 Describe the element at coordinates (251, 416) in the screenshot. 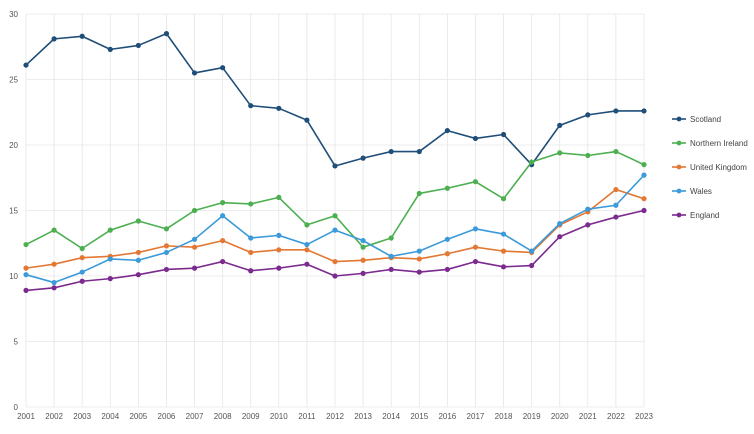

I see `x-tick-label: 2009` at that location.